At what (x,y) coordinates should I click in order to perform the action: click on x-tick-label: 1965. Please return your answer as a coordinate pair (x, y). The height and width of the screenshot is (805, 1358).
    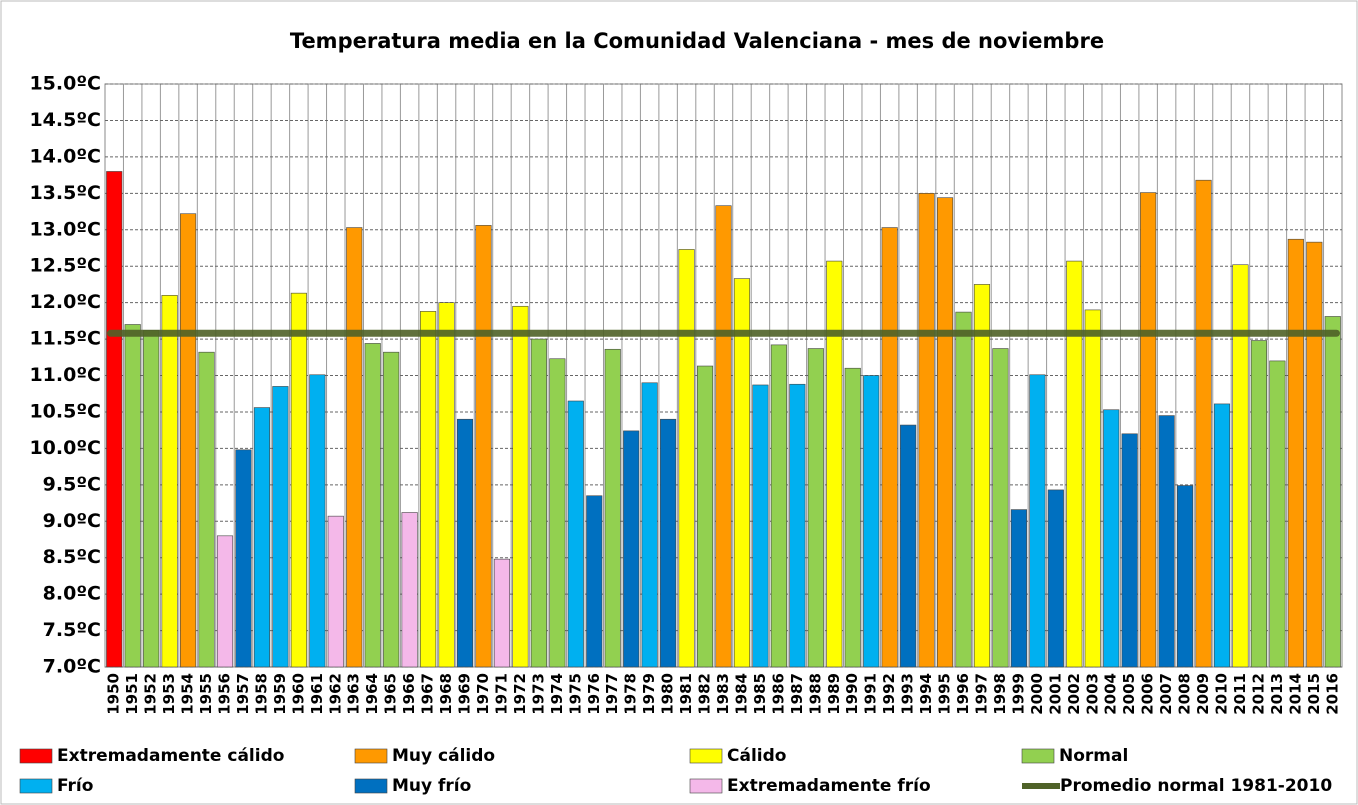
    Looking at the image, I should click on (391, 694).